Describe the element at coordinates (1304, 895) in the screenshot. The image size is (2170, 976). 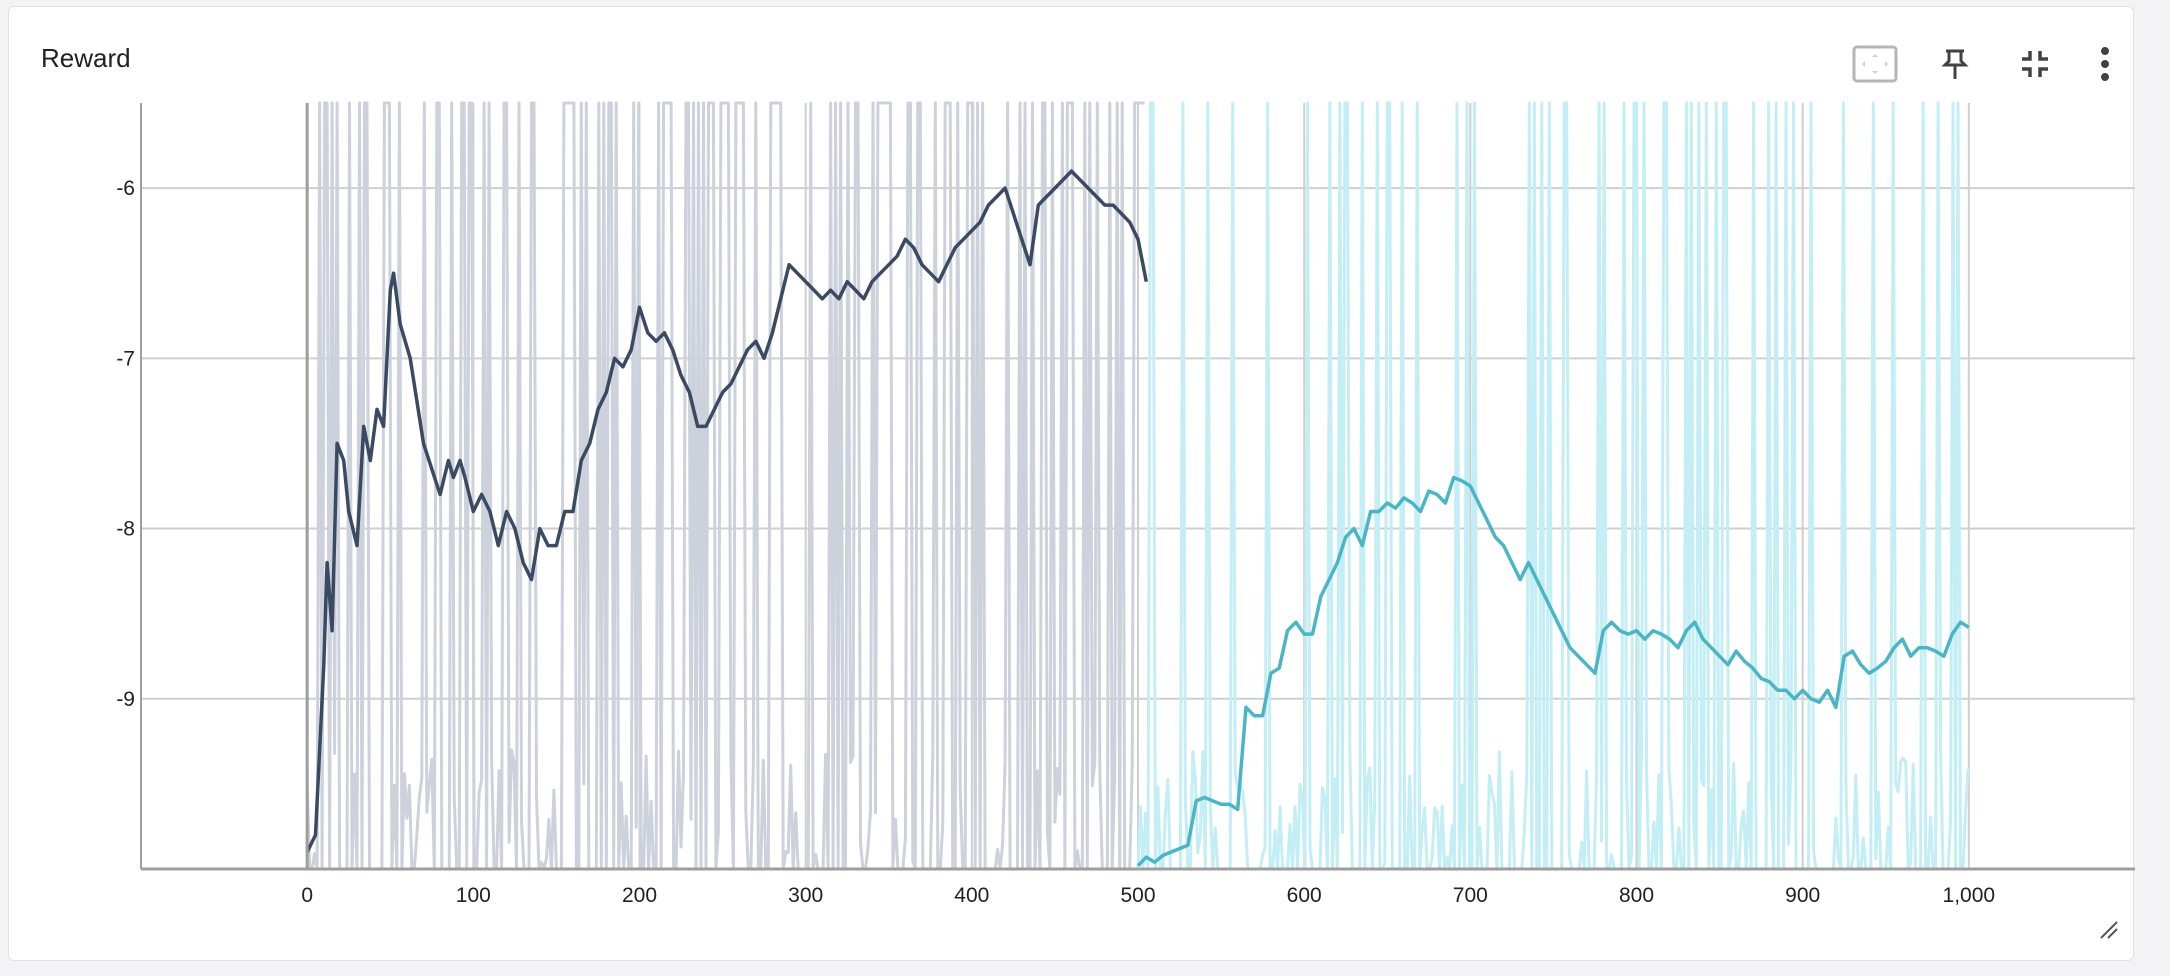
I see `x-tick-label: 600` at that location.